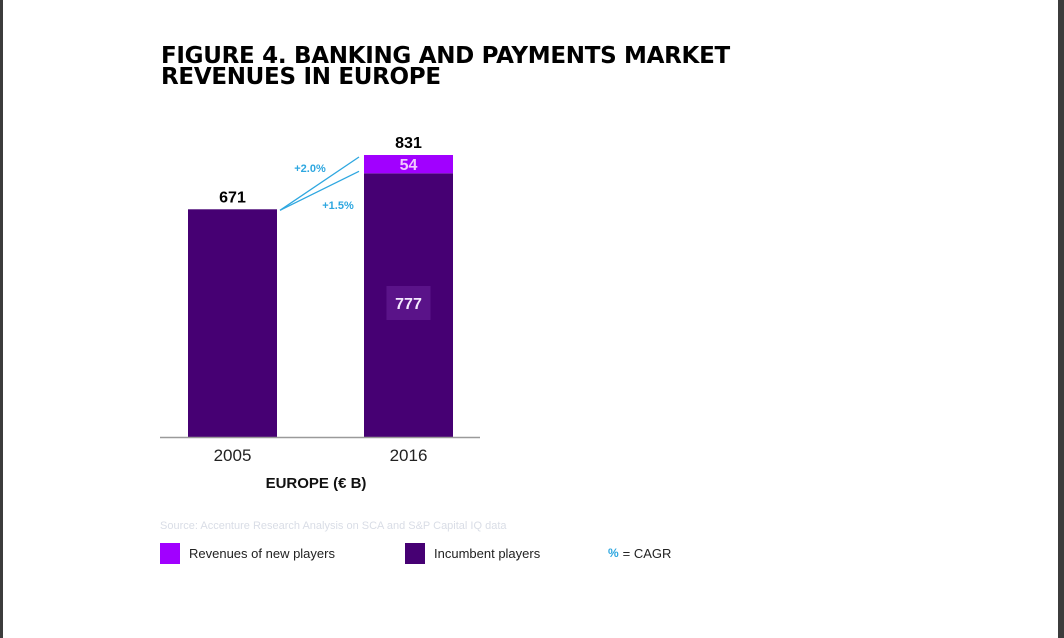 This screenshot has width=1064, height=638. Describe the element at coordinates (409, 455) in the screenshot. I see `x-tick-label-2016: 2016` at that location.